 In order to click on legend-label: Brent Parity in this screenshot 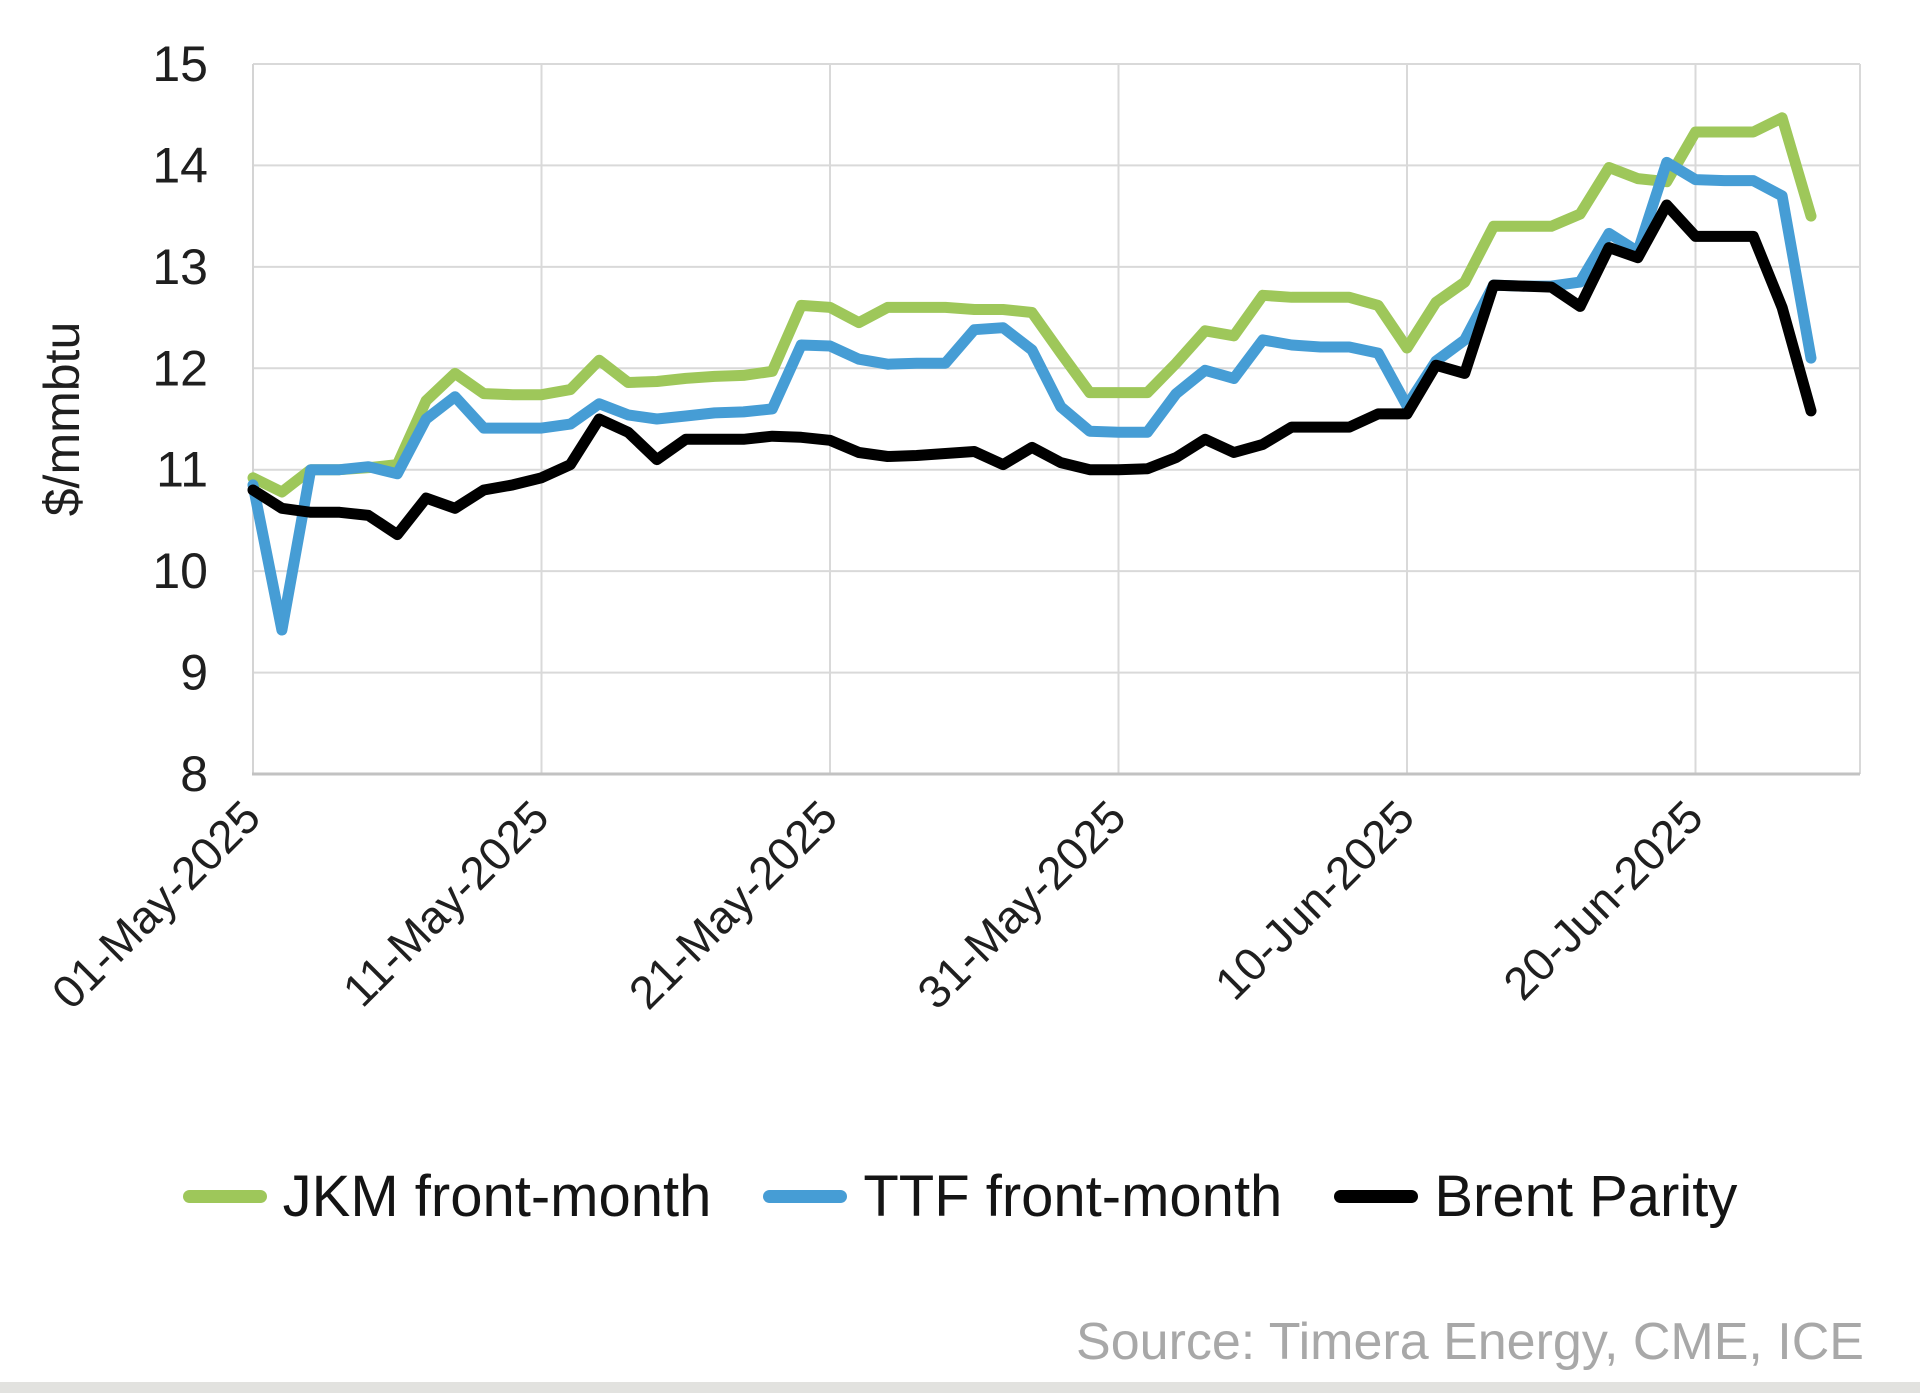, I will do `click(1586, 1196)`.